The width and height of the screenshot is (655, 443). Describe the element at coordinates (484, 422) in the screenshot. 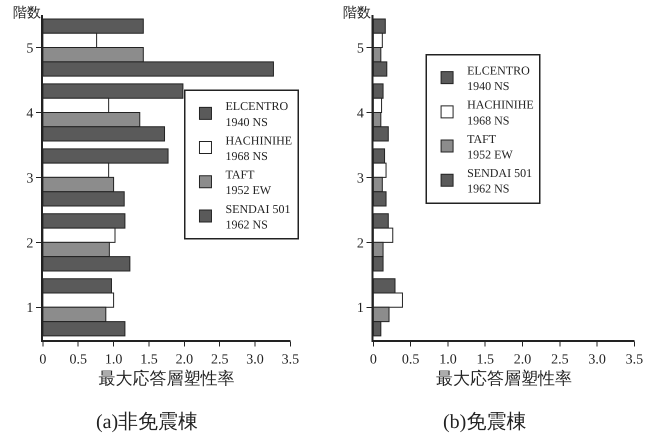

I see `text: (b)免震棟` at that location.